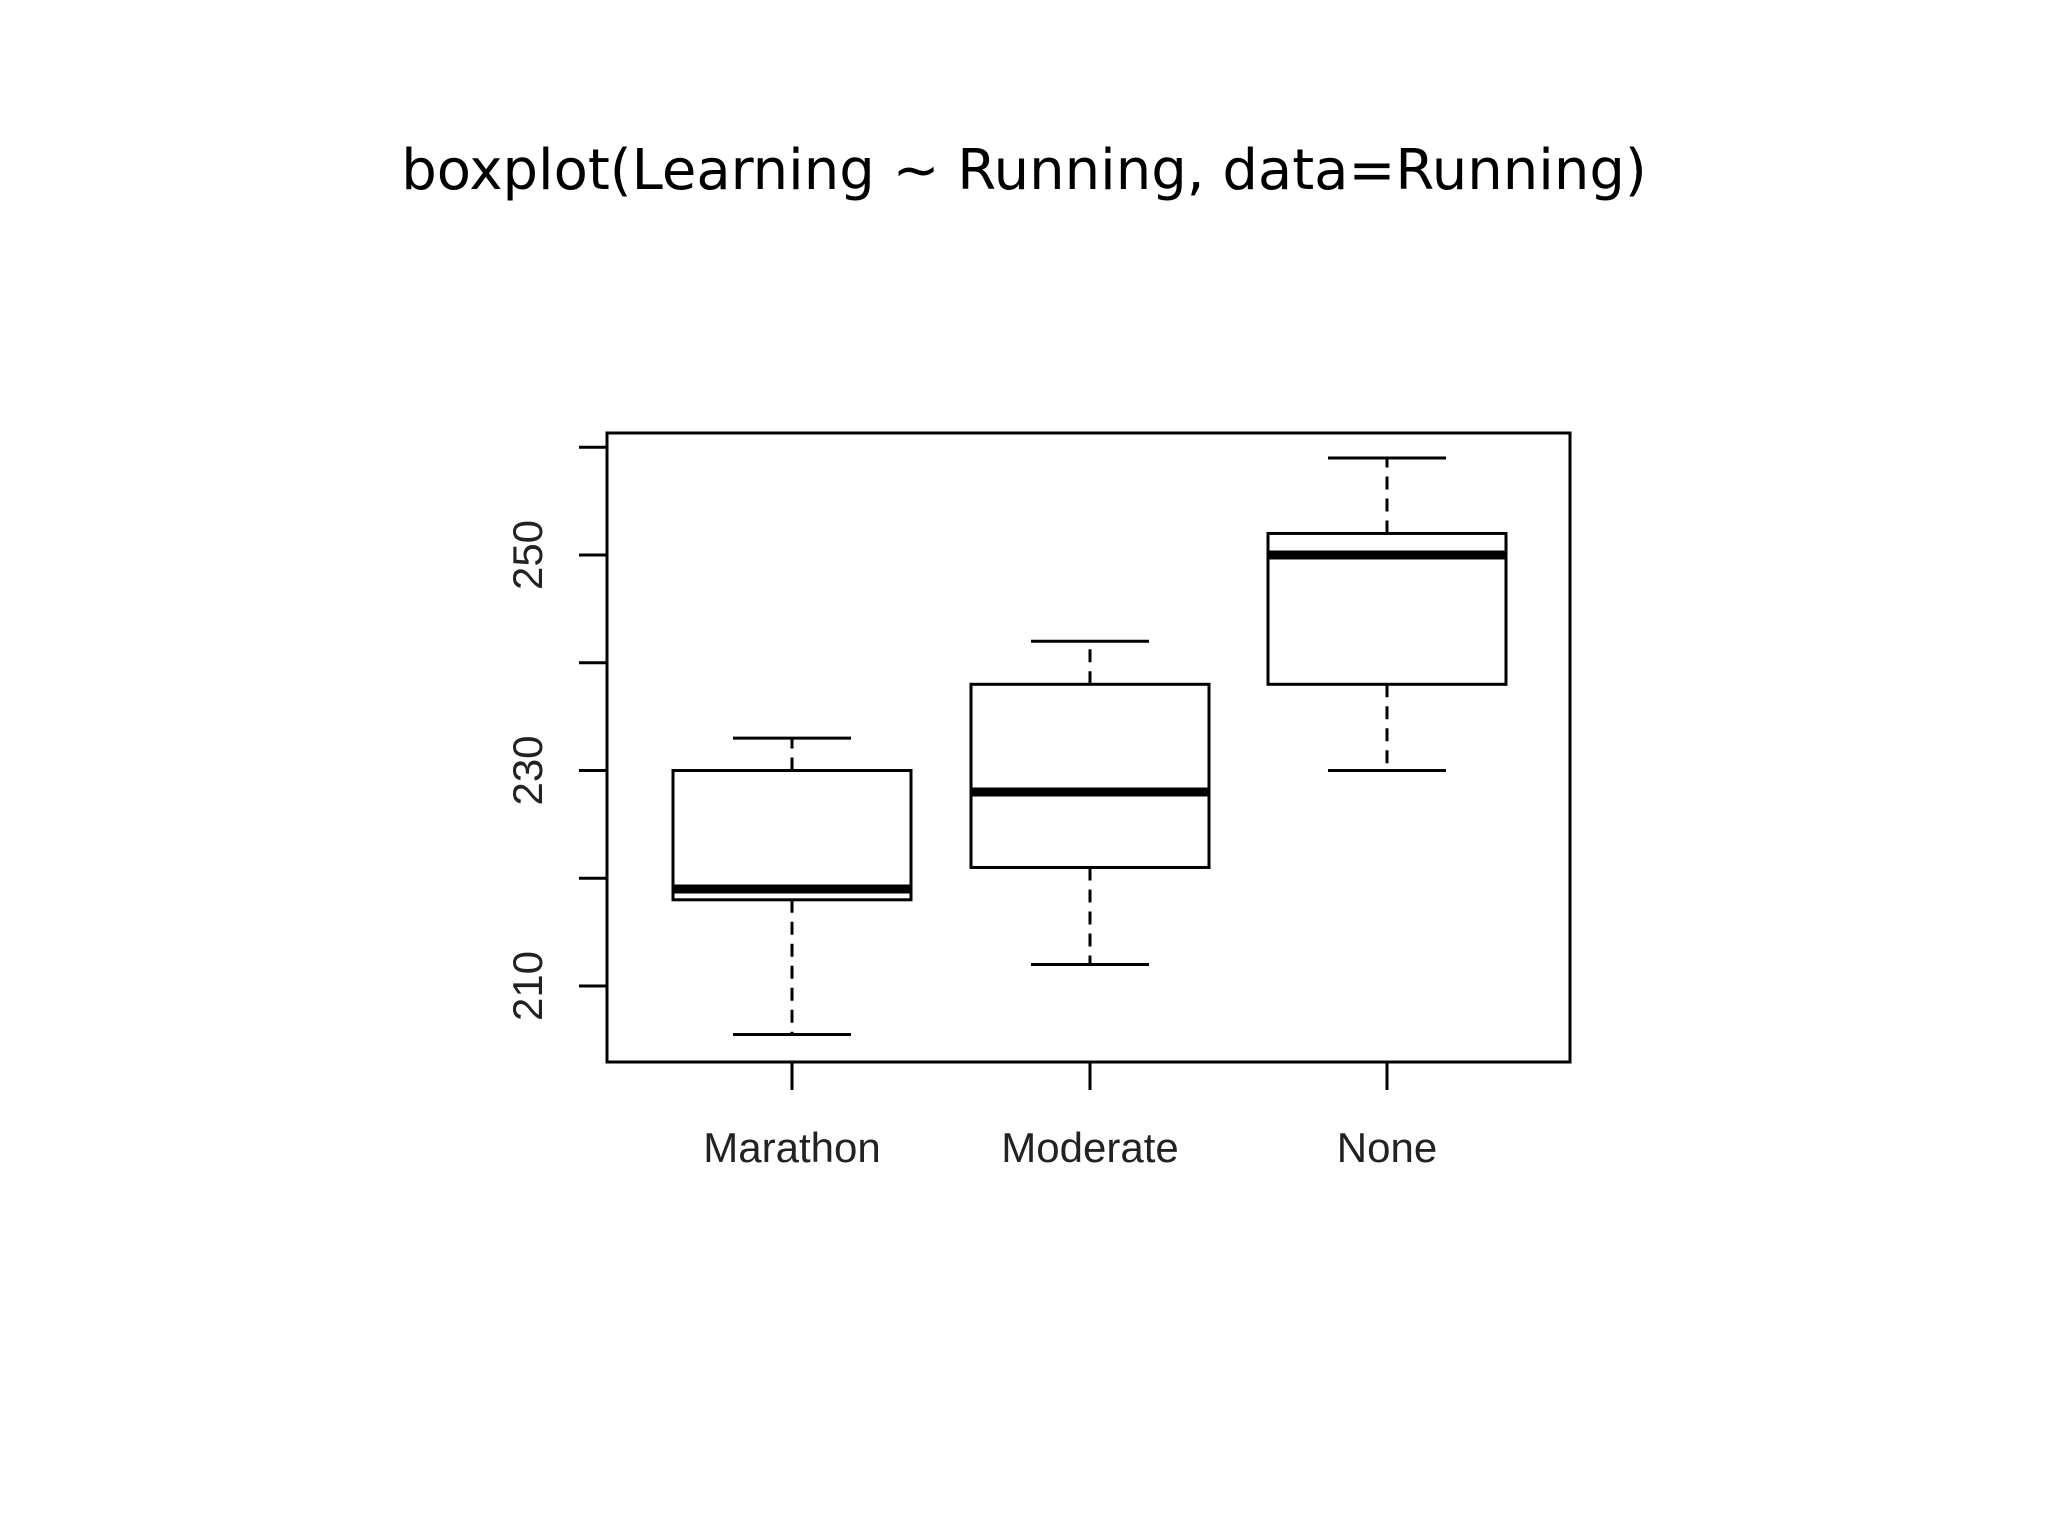  I want to click on x-tick-label: None, so click(1387, 1147).